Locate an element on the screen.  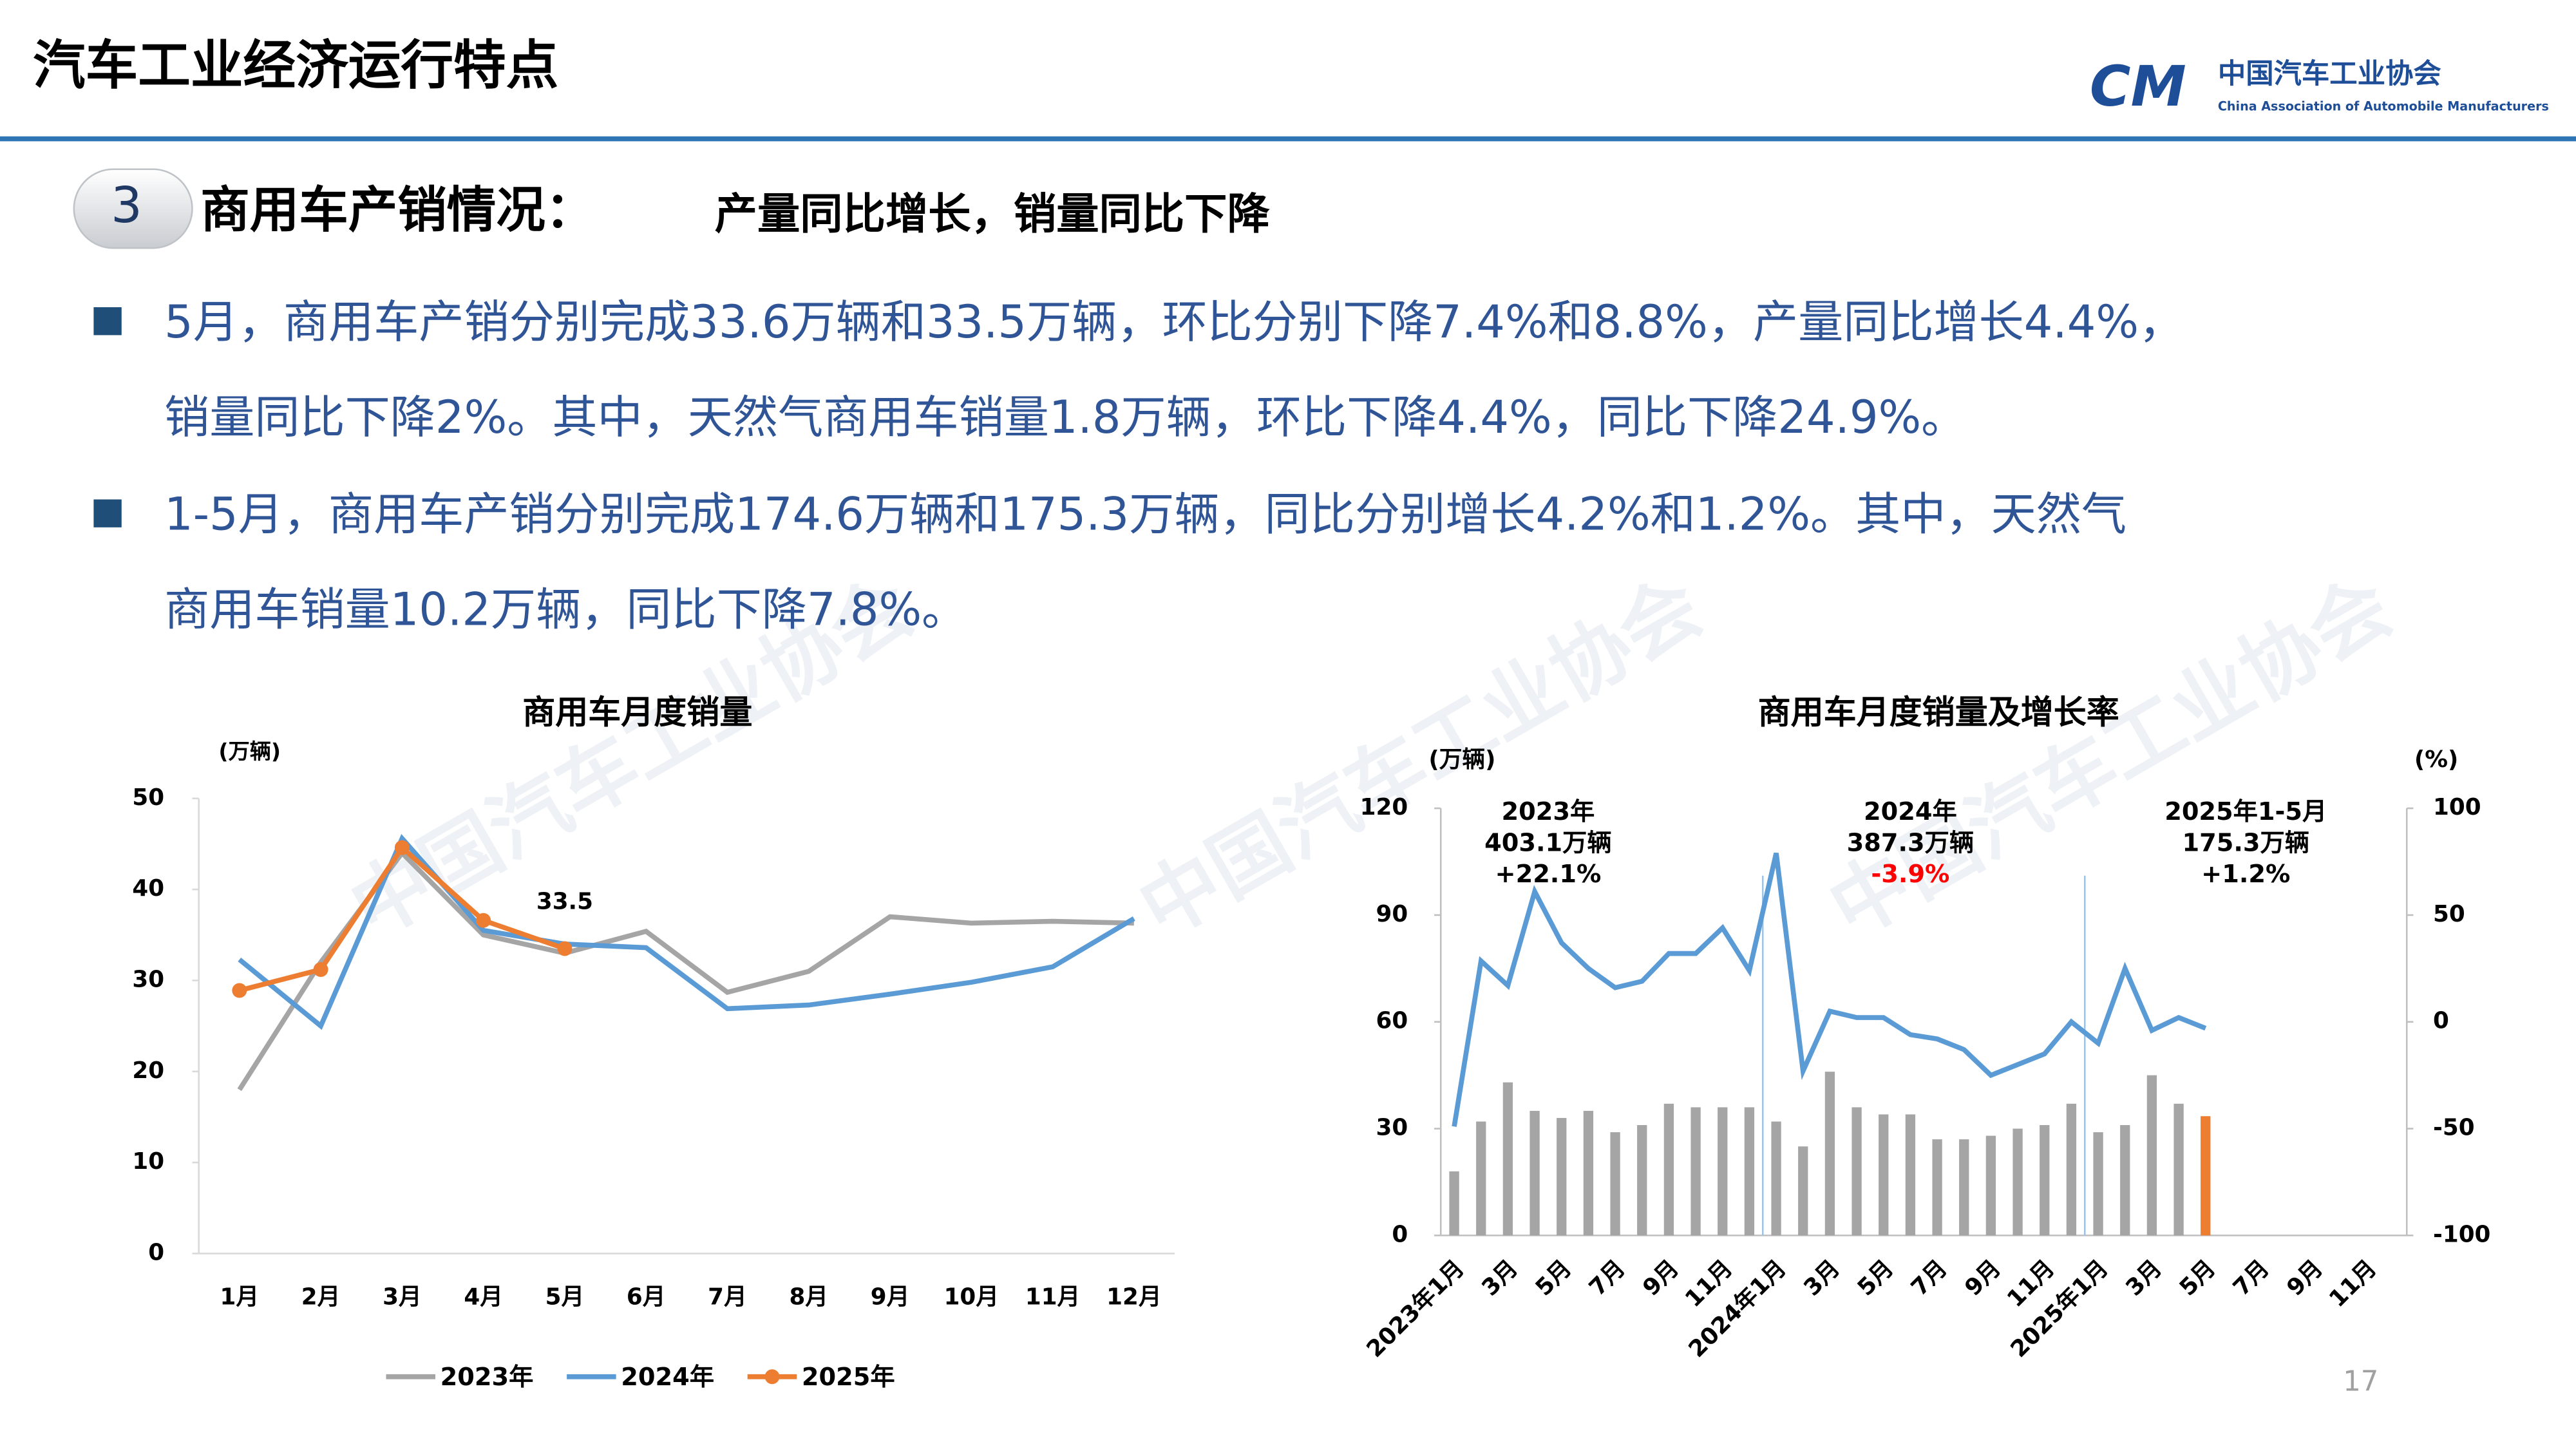
annotation: 2023年 is located at coordinates (1548, 812).